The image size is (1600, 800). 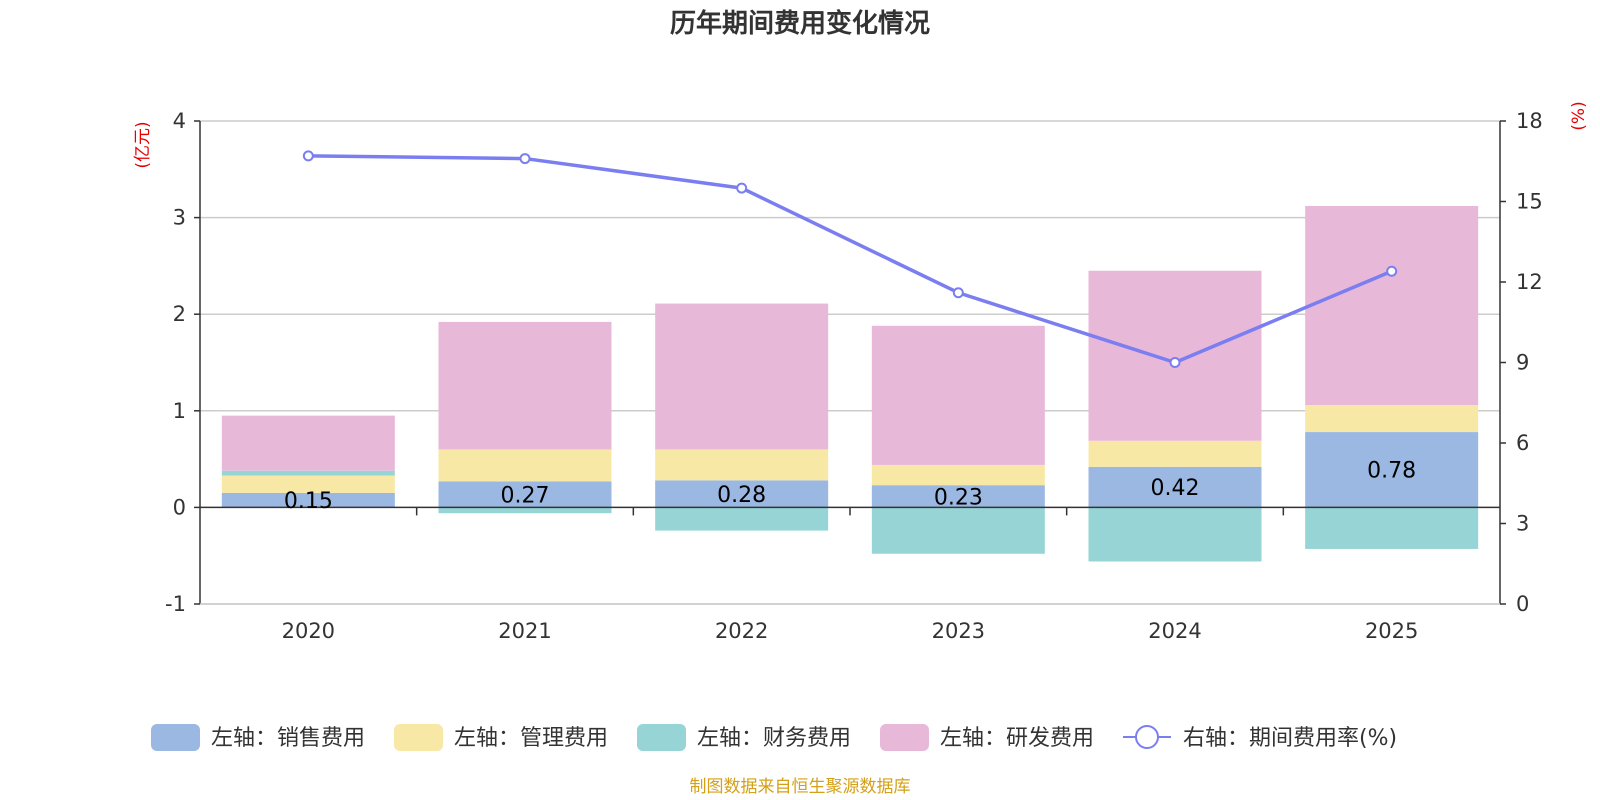 I want to click on x-tick-label: 2021, so click(x=524, y=631).